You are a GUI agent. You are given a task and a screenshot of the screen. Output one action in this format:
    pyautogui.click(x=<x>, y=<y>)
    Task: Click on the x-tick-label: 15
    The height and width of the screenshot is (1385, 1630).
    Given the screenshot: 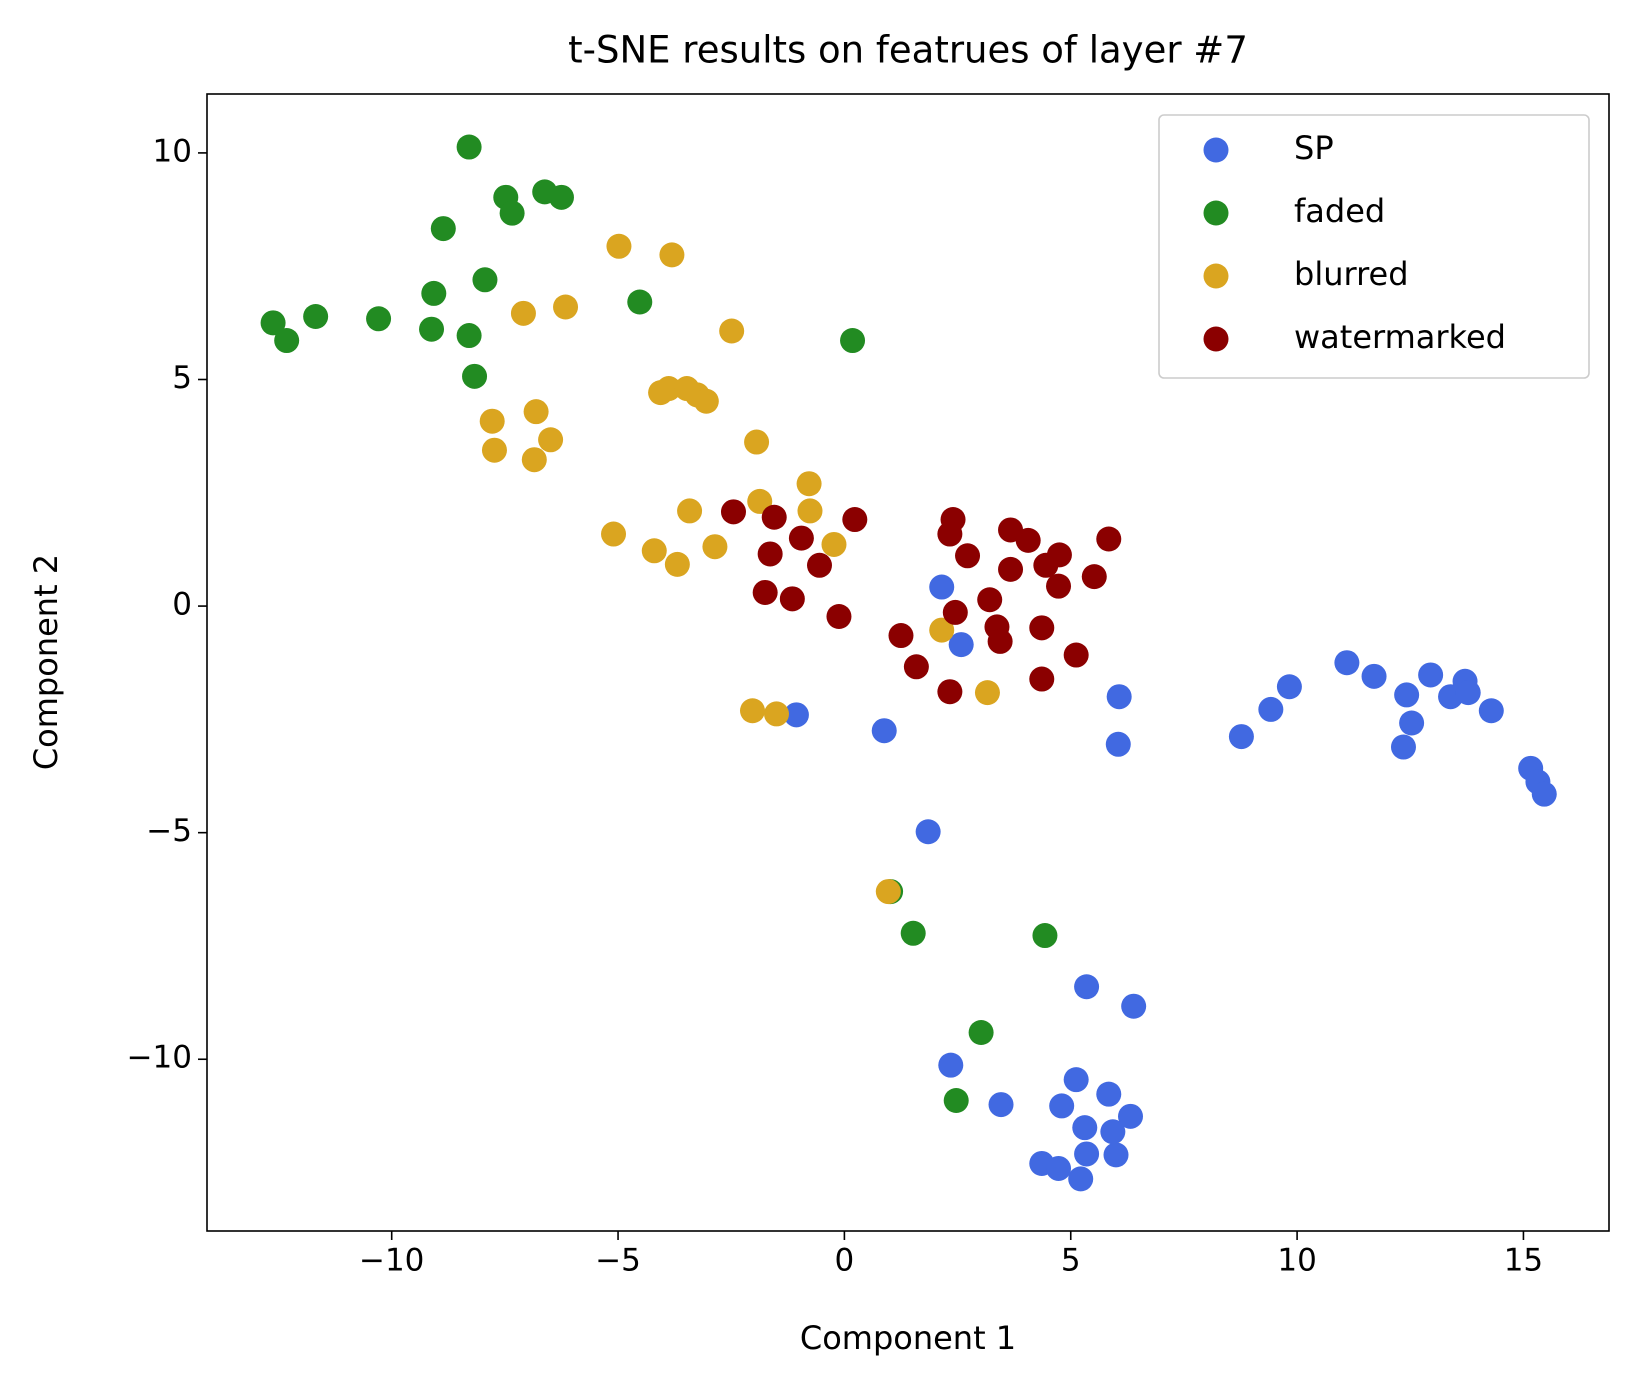 What is the action you would take?
    pyautogui.click(x=1523, y=1261)
    